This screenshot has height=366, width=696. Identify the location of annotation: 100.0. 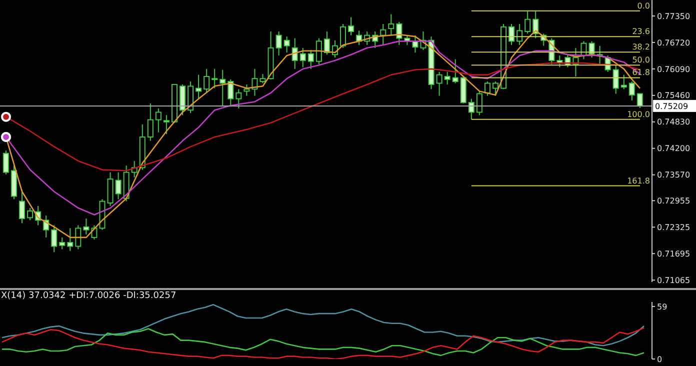
(638, 114).